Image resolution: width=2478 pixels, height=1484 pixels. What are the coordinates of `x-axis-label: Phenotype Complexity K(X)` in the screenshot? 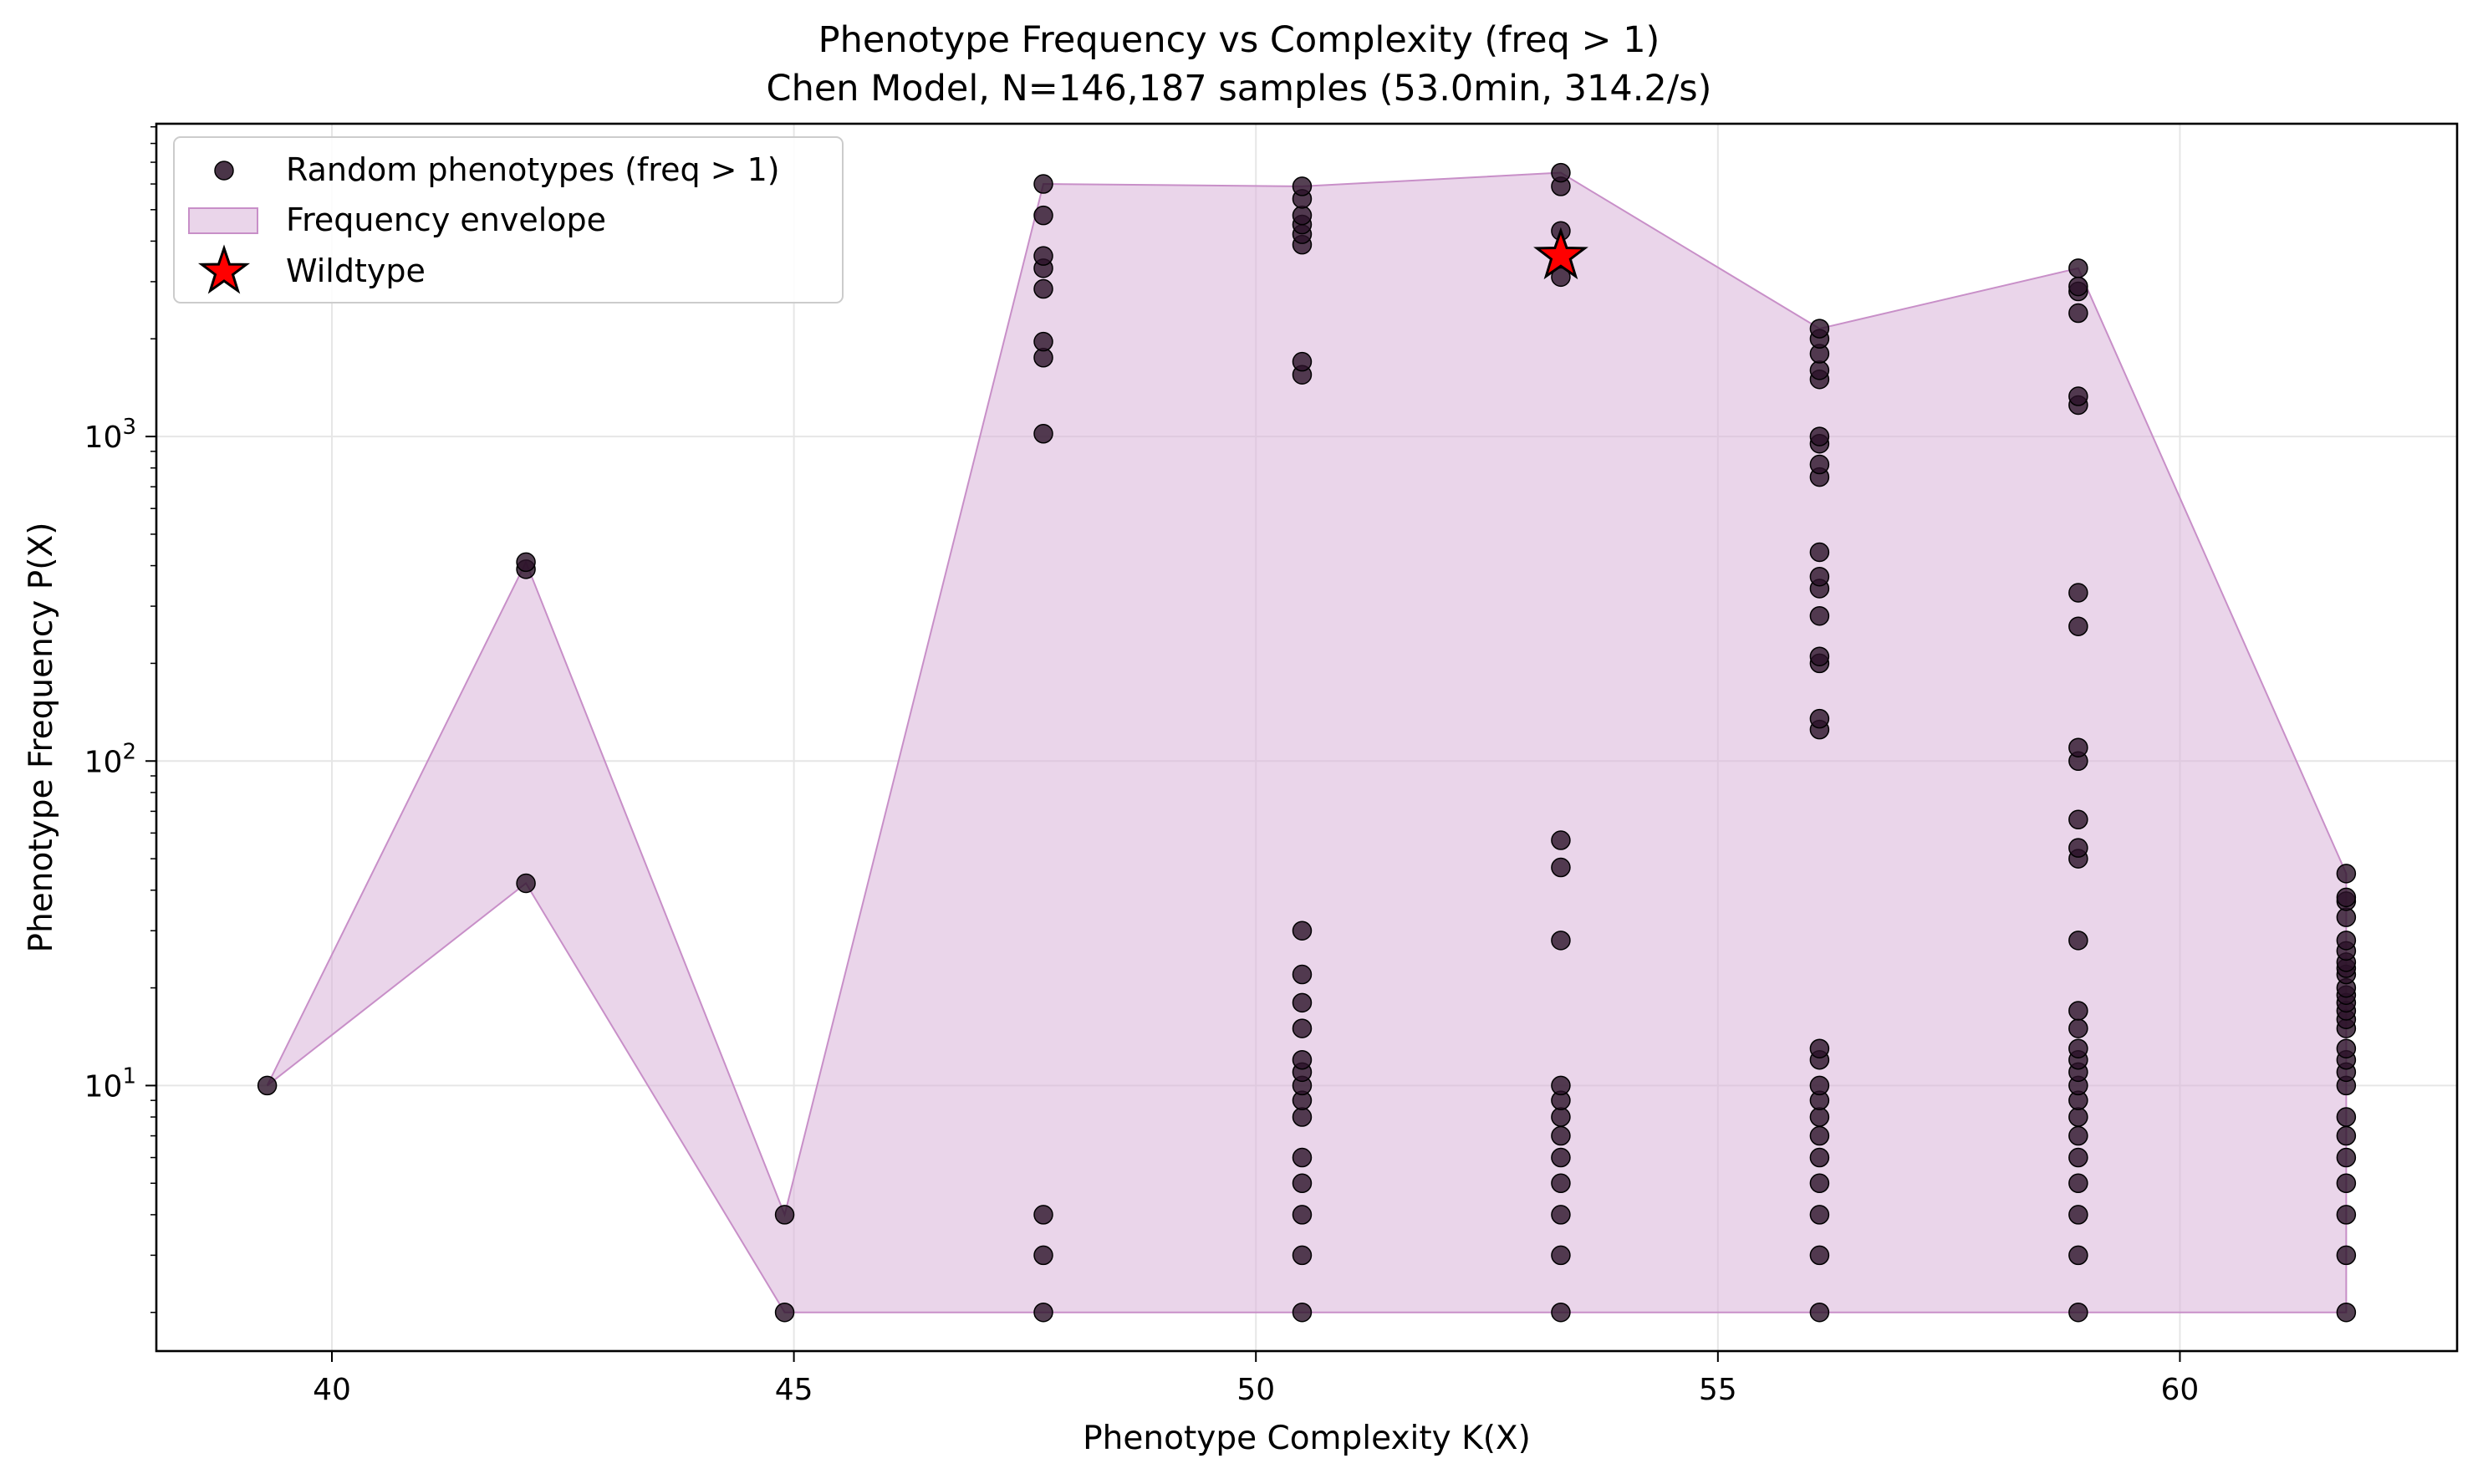 It's located at (1307, 1438).